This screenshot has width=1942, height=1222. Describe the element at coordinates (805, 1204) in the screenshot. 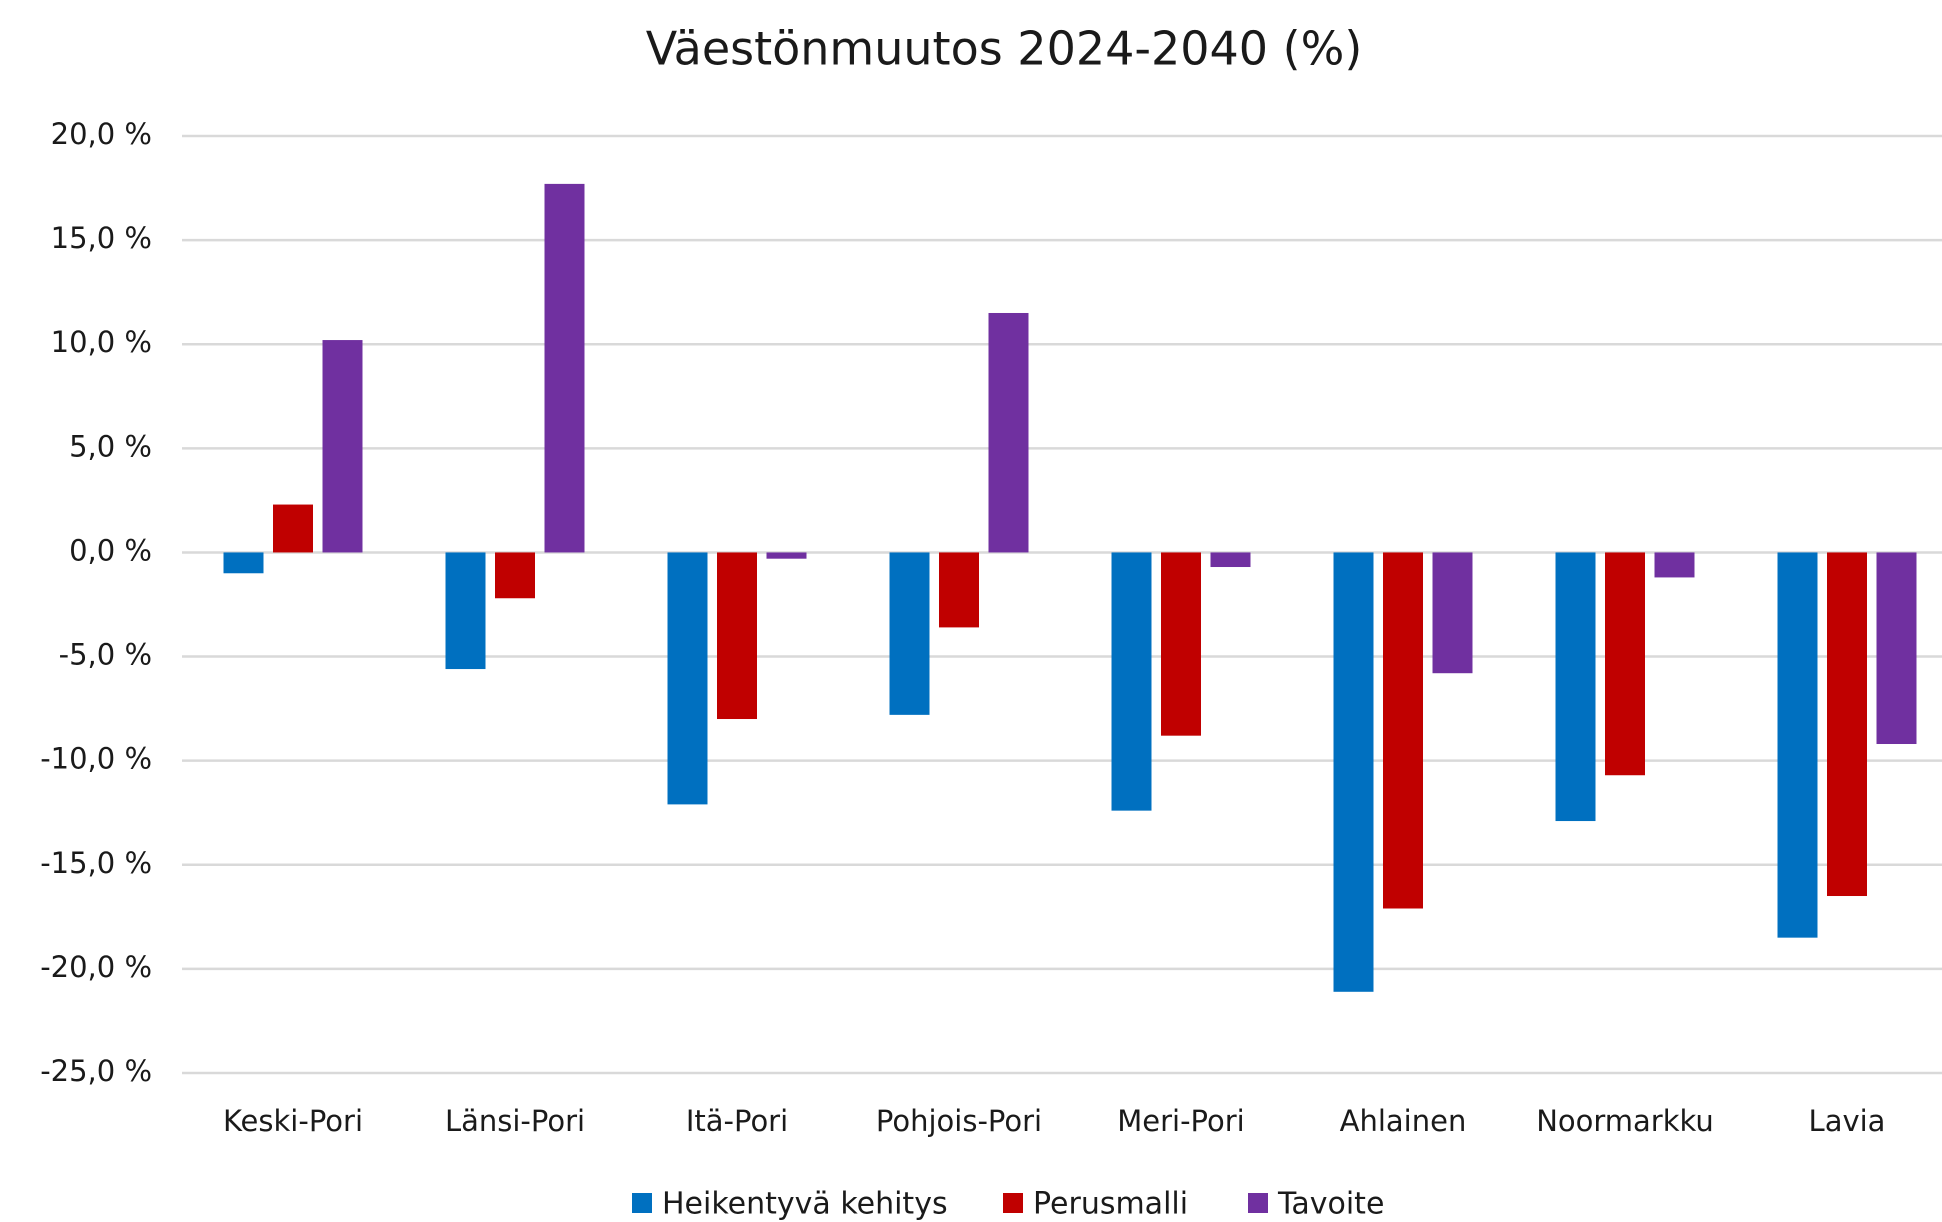

I see `legend-label: Heikentyvä kehitys` at that location.